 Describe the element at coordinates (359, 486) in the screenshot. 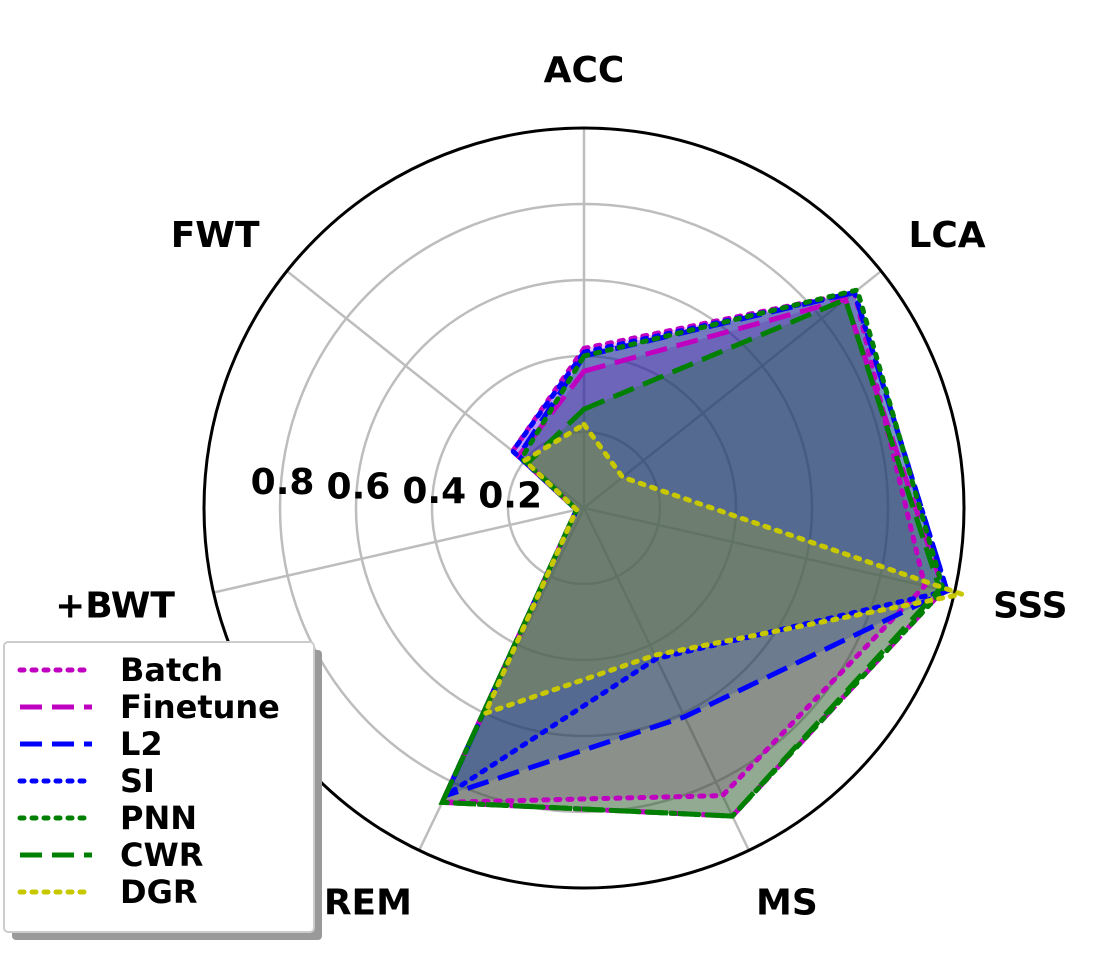

I see `r-tick-label: 0.6` at that location.